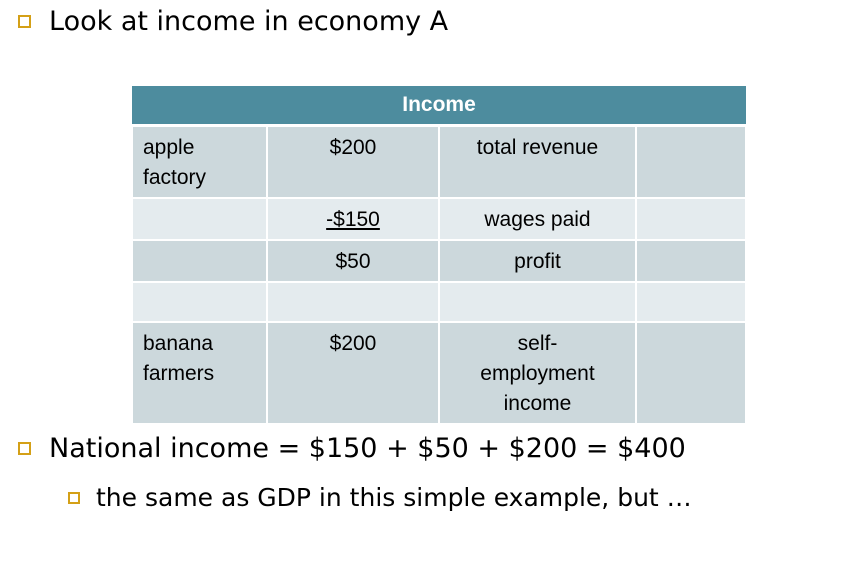 The width and height of the screenshot is (854, 568). I want to click on row-description, so click(537, 302).